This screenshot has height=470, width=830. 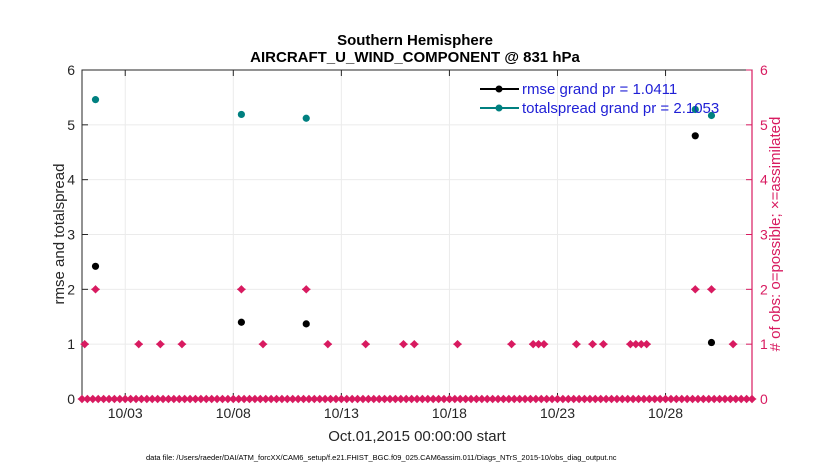 I want to click on obs-zero-point, so click(x=752, y=399).